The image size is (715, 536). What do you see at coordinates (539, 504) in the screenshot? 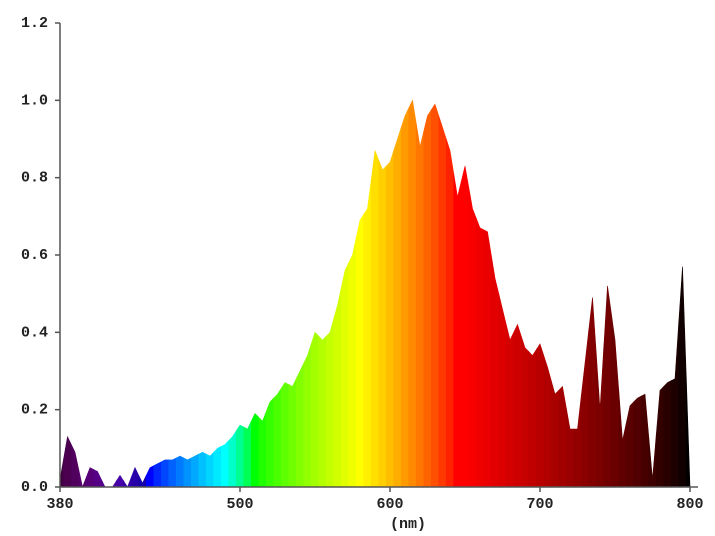
I see `x-tick-label: 700` at bounding box center [539, 504].